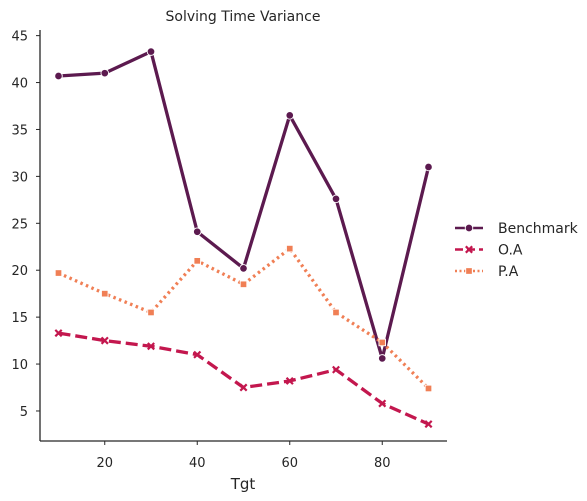 Image resolution: width=587 pixels, height=501 pixels. What do you see at coordinates (19, 224) in the screenshot?
I see `y-tick-label: 25` at bounding box center [19, 224].